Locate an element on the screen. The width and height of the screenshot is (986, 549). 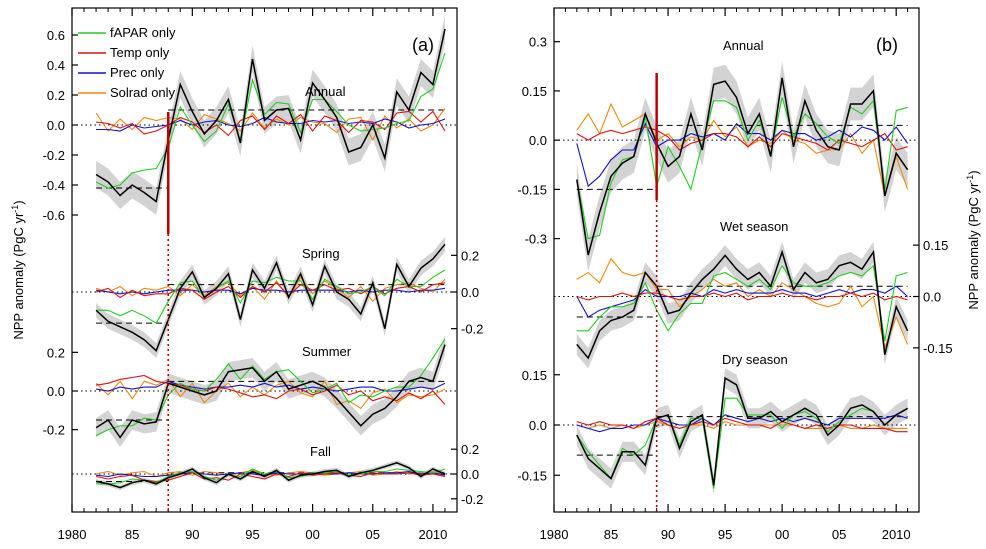
panel-label: (a) is located at coordinates (423, 45).